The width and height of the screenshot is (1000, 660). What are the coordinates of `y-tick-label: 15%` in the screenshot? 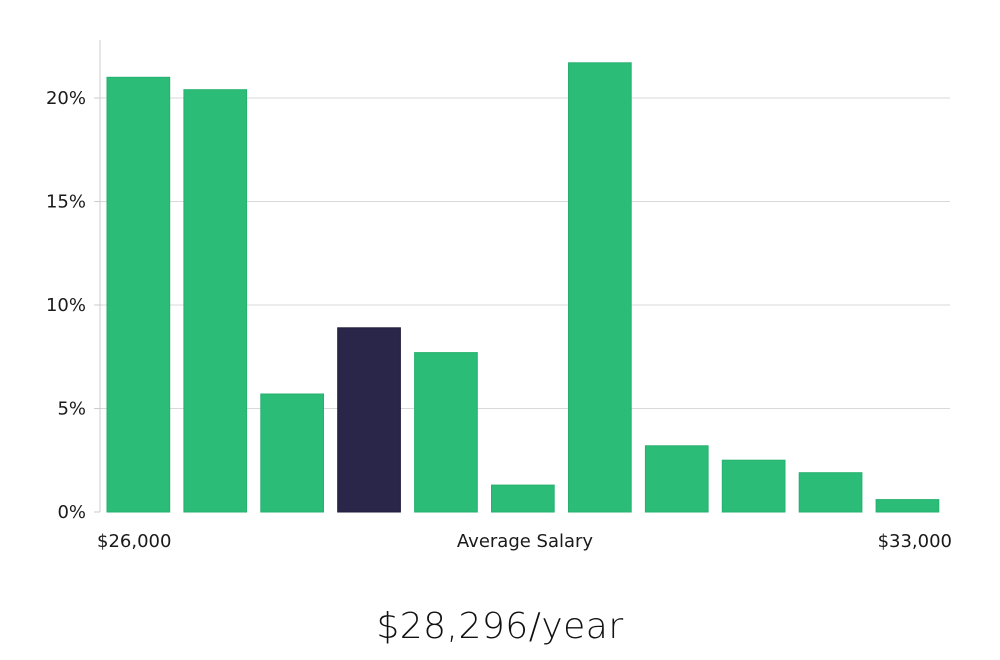 It's located at (66, 201).